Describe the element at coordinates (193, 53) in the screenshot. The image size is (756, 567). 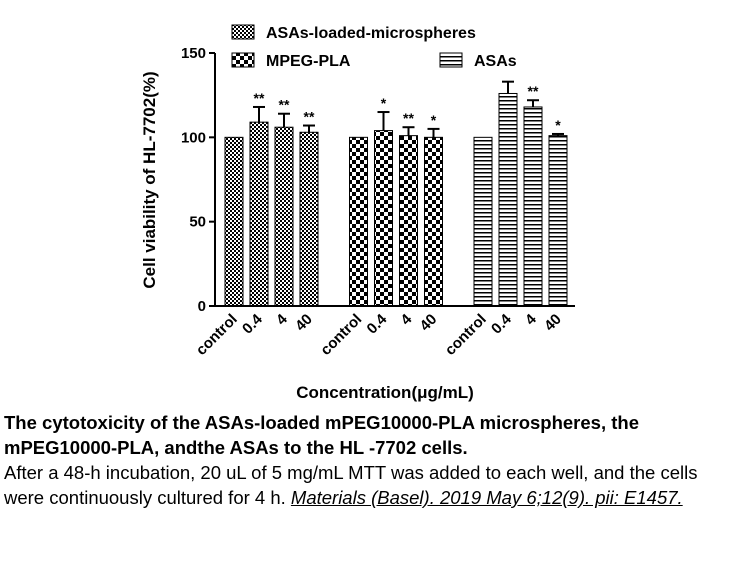
I see `y-tick-label: 150` at that location.